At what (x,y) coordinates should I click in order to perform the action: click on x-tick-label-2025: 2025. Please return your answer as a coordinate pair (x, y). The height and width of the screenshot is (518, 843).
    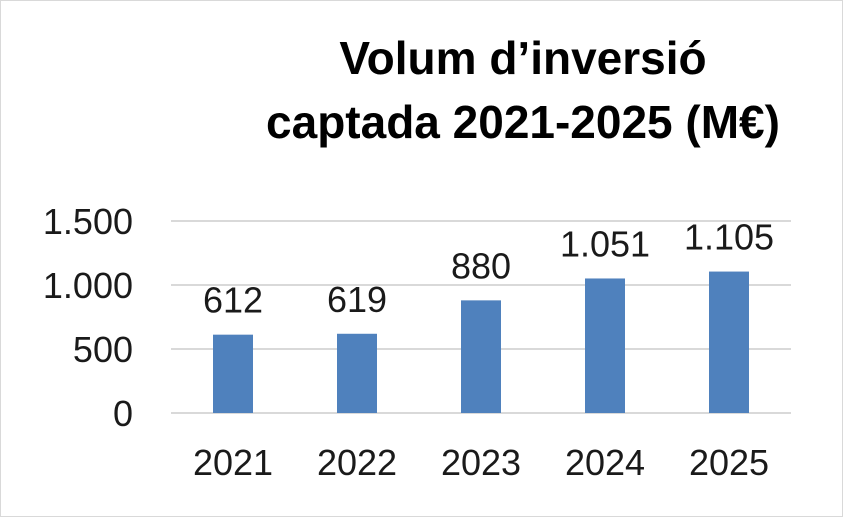
    Looking at the image, I should click on (729, 462).